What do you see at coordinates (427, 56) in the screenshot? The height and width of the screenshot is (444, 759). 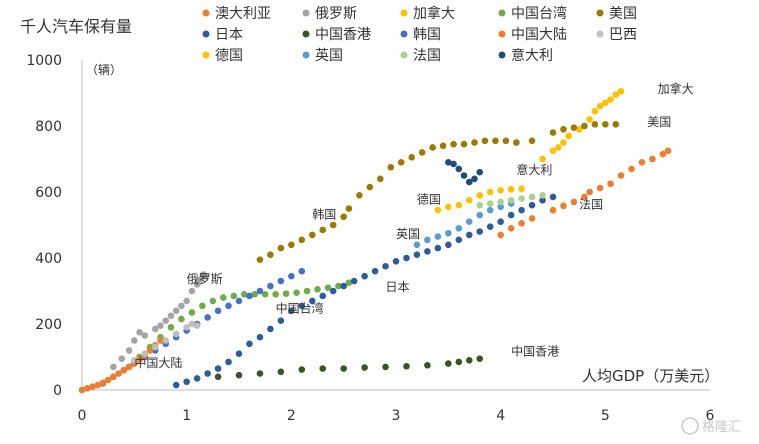 I see `legend-label: 法国` at bounding box center [427, 56].